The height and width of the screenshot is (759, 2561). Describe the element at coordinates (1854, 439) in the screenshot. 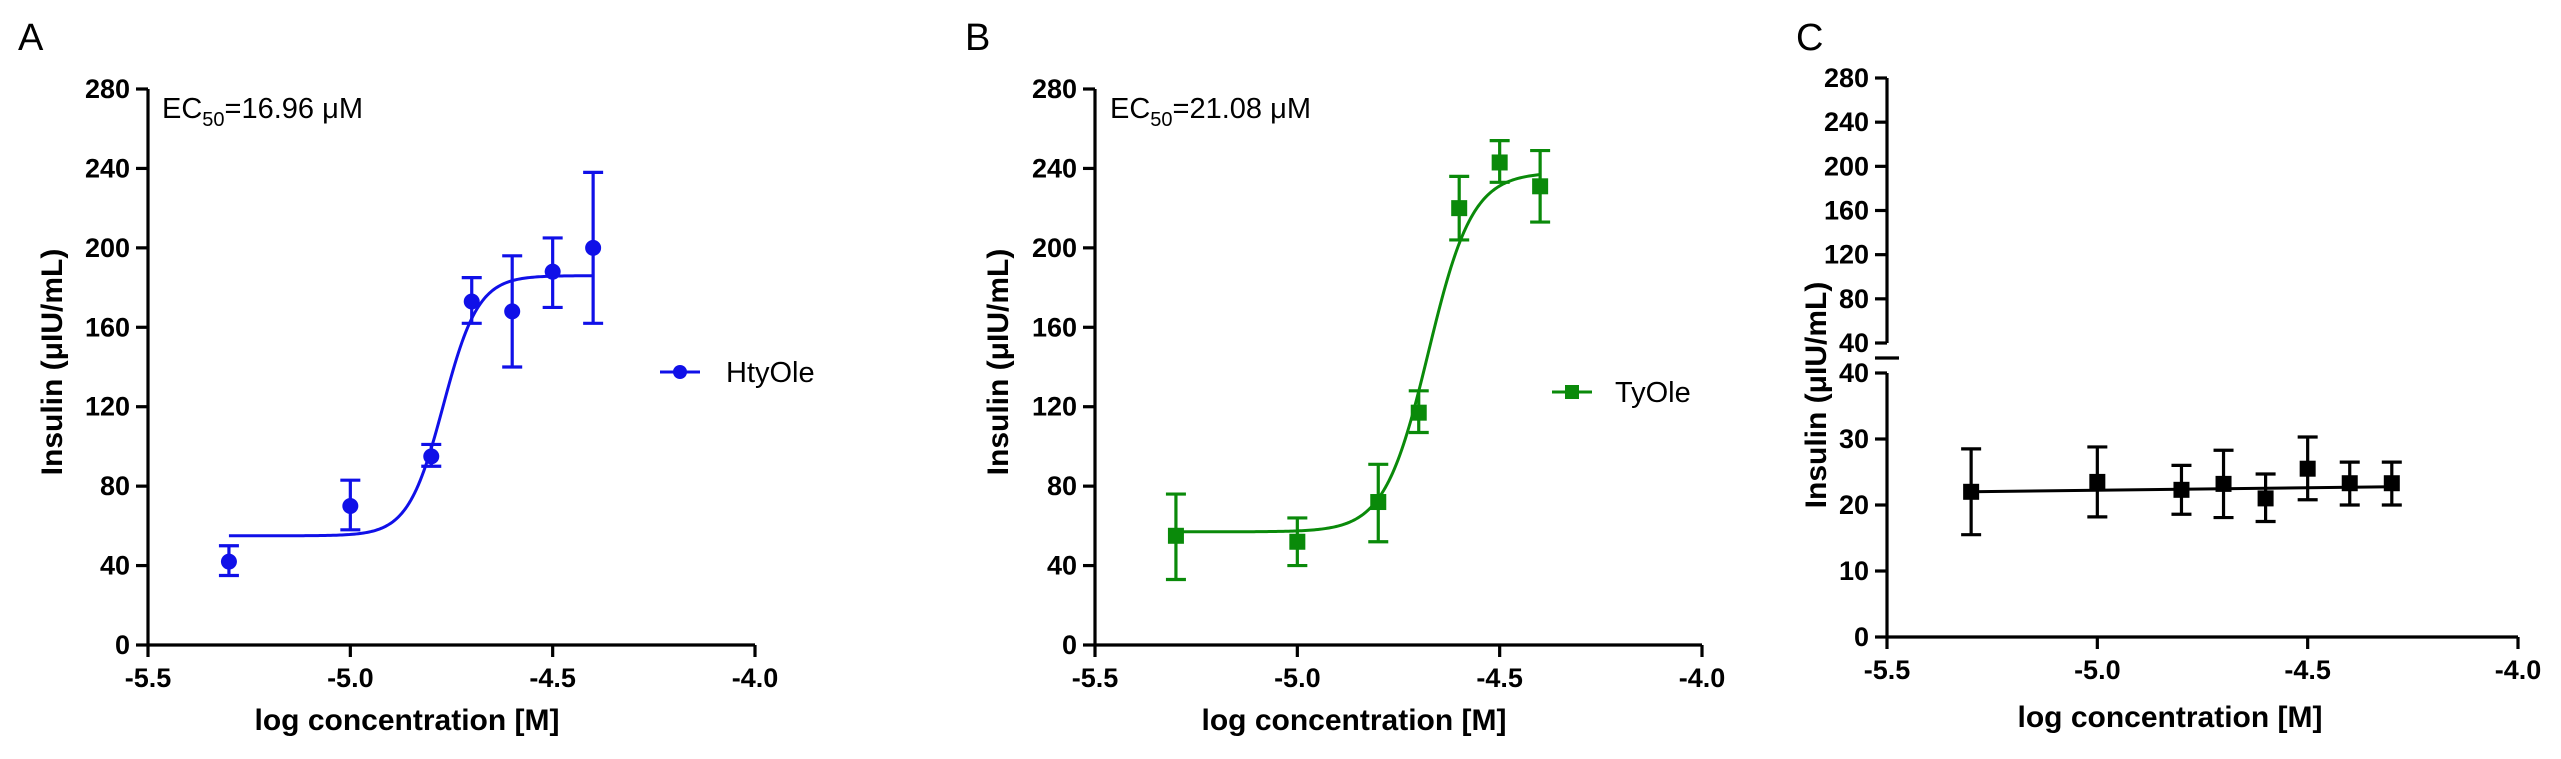

I see `y-tick-label: 30` at that location.